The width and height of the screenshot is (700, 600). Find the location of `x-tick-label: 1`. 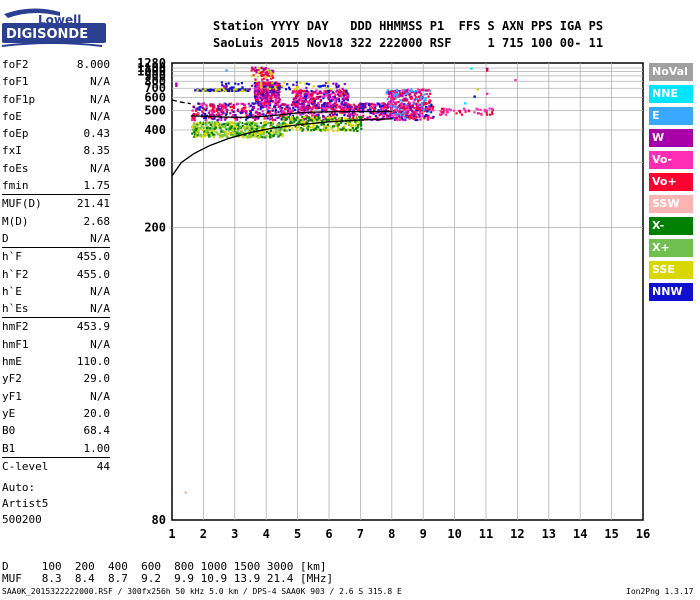

x-tick-label: 1 is located at coordinates (171, 534).